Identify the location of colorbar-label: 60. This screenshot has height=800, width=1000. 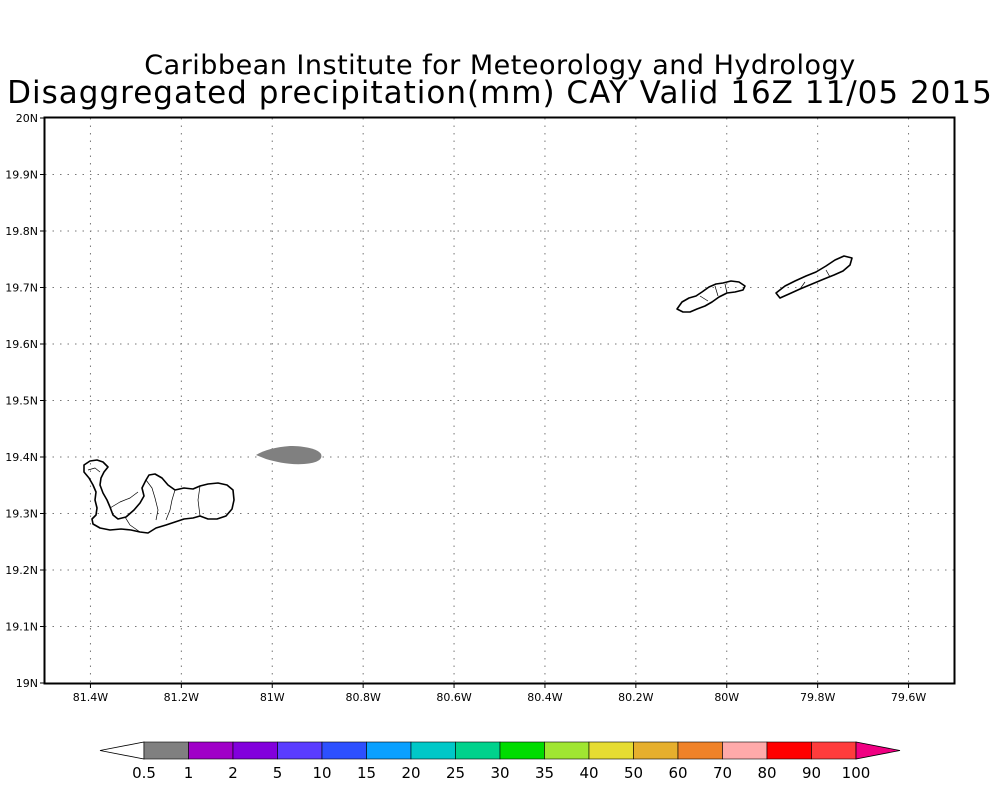
(677, 773).